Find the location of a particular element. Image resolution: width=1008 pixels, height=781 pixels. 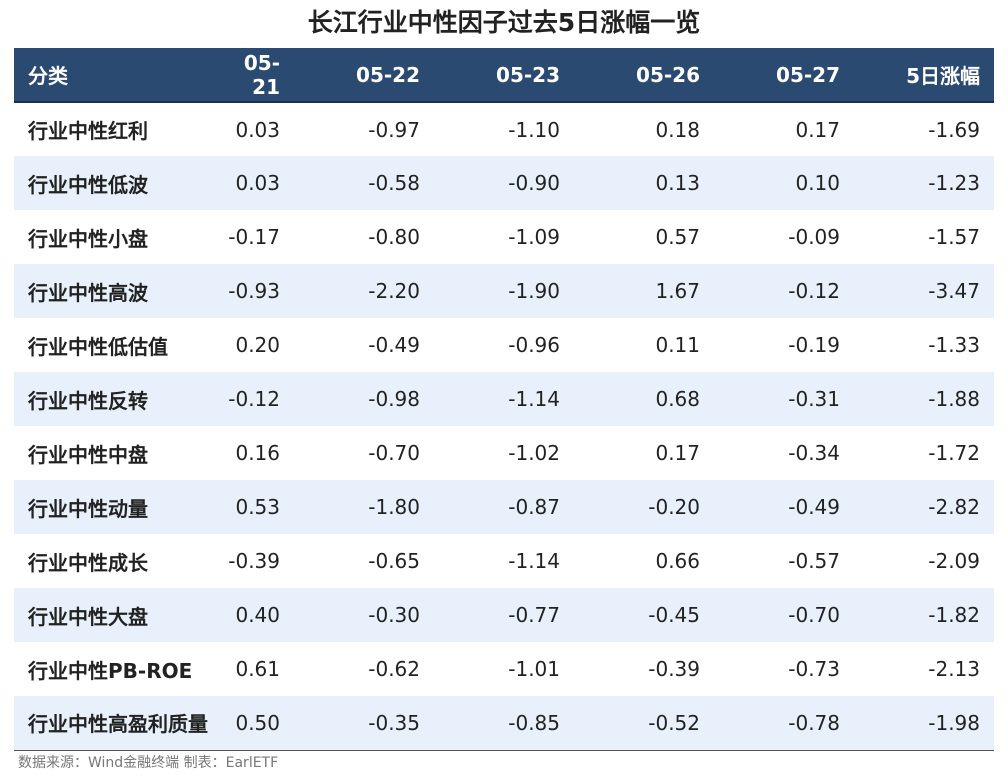

value-cell: -1.01 is located at coordinates (534, 669).